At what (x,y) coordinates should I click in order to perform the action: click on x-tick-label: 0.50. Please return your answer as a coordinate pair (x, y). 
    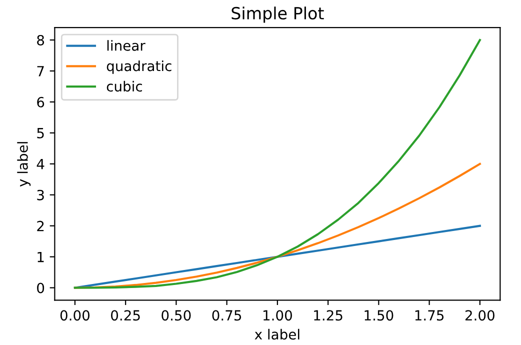
    Looking at the image, I should click on (176, 315).